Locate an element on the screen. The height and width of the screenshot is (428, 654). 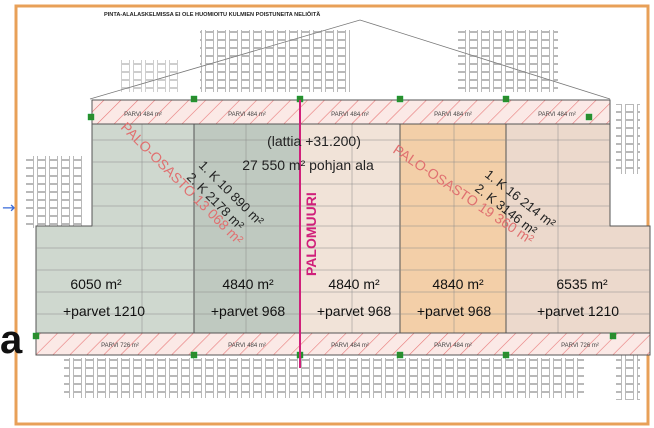
section-areas: 6050 m² 4840 m² 4840 m² 4840 m² 6535 m² is located at coordinates (339, 284).